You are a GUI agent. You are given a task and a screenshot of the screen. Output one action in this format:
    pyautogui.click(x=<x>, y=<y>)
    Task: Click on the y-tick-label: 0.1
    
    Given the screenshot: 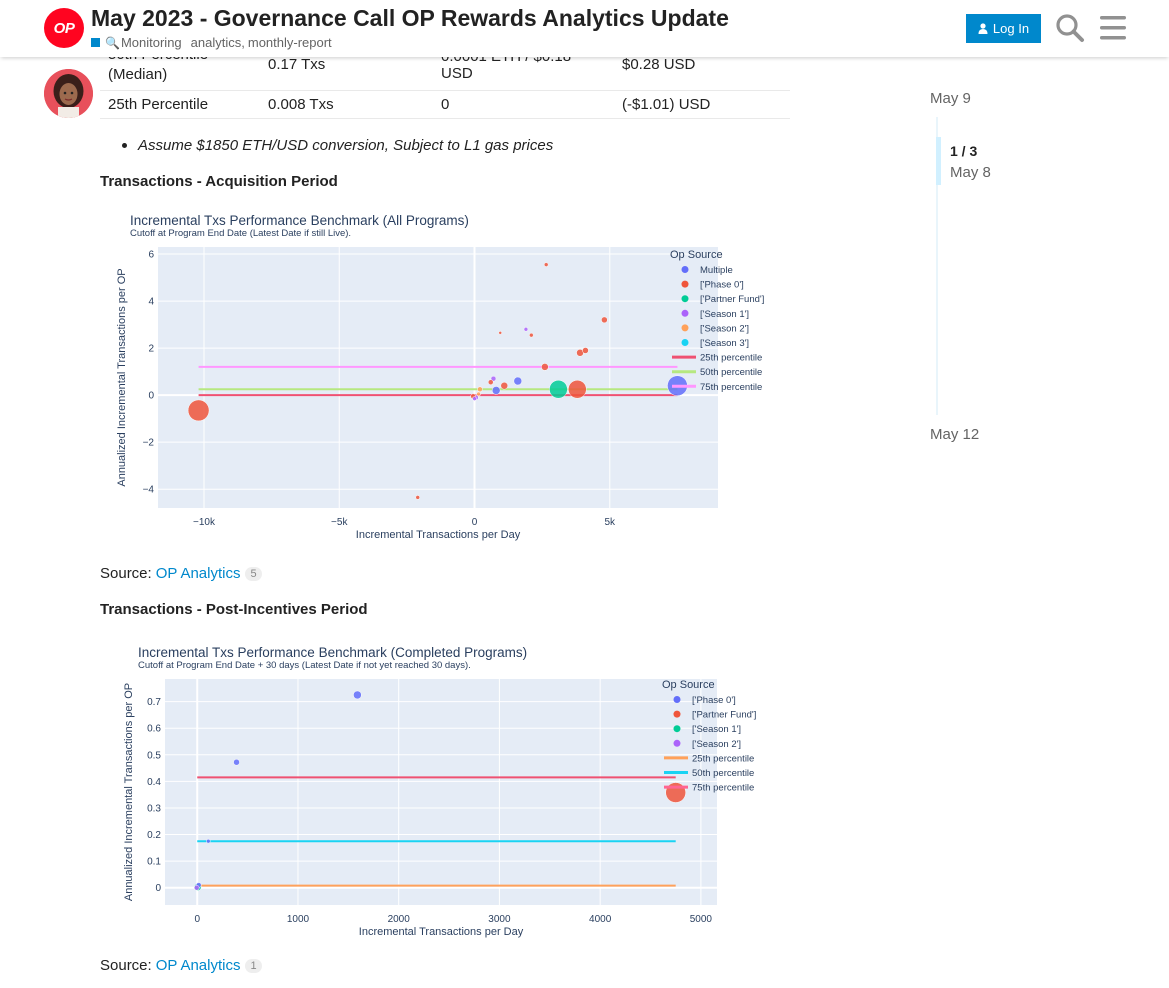 What is the action you would take?
    pyautogui.click(x=154, y=862)
    